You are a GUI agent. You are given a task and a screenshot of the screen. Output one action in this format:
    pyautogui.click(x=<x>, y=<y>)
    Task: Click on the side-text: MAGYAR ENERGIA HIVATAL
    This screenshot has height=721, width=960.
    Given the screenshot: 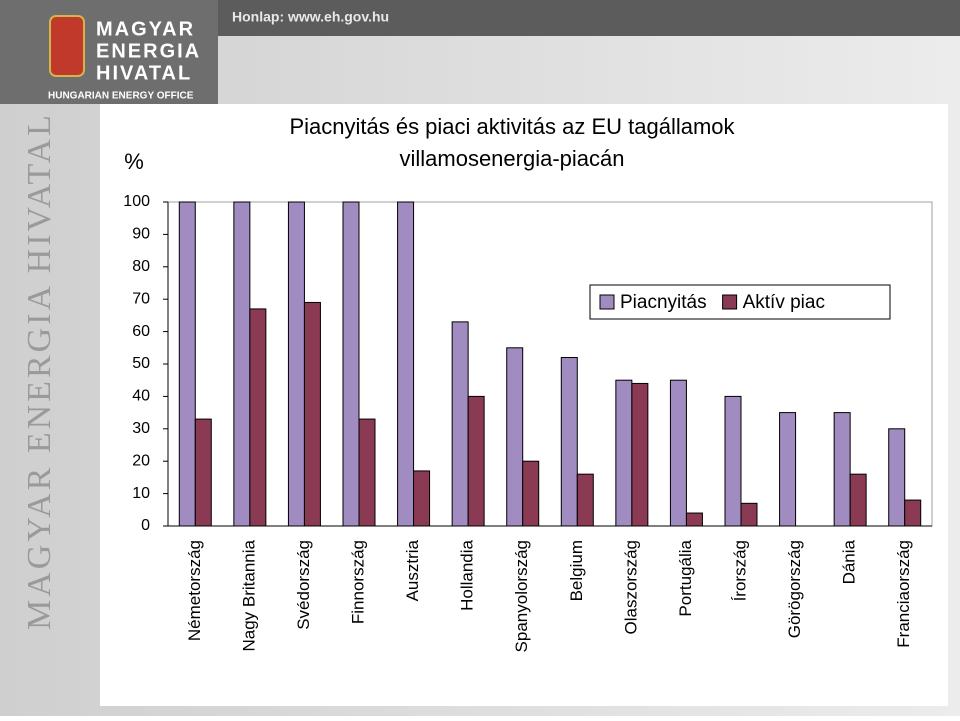 What is the action you would take?
    pyautogui.click(x=39, y=371)
    